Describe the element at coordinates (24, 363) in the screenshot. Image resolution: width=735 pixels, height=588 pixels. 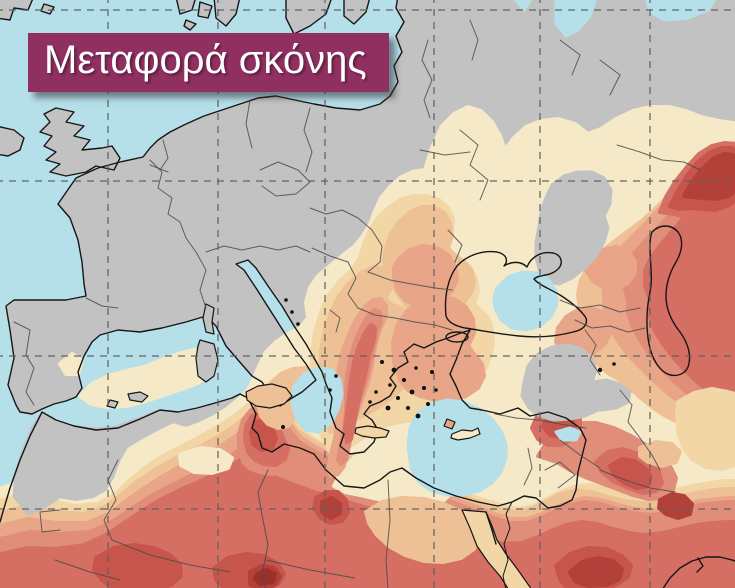
I see `border-portugal` at that location.